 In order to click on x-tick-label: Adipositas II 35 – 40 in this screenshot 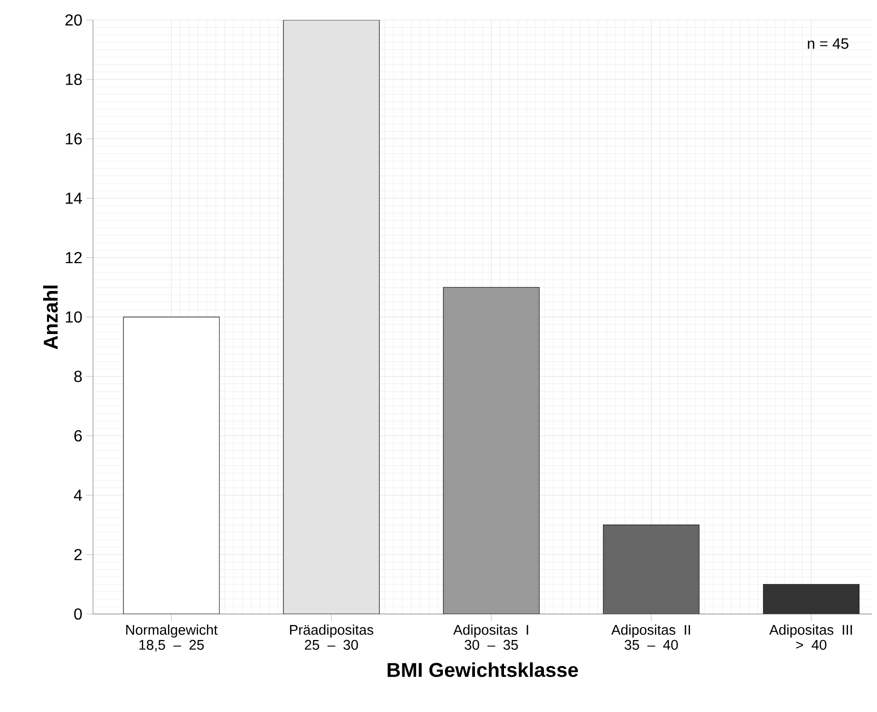, I will do `click(650, 637)`.